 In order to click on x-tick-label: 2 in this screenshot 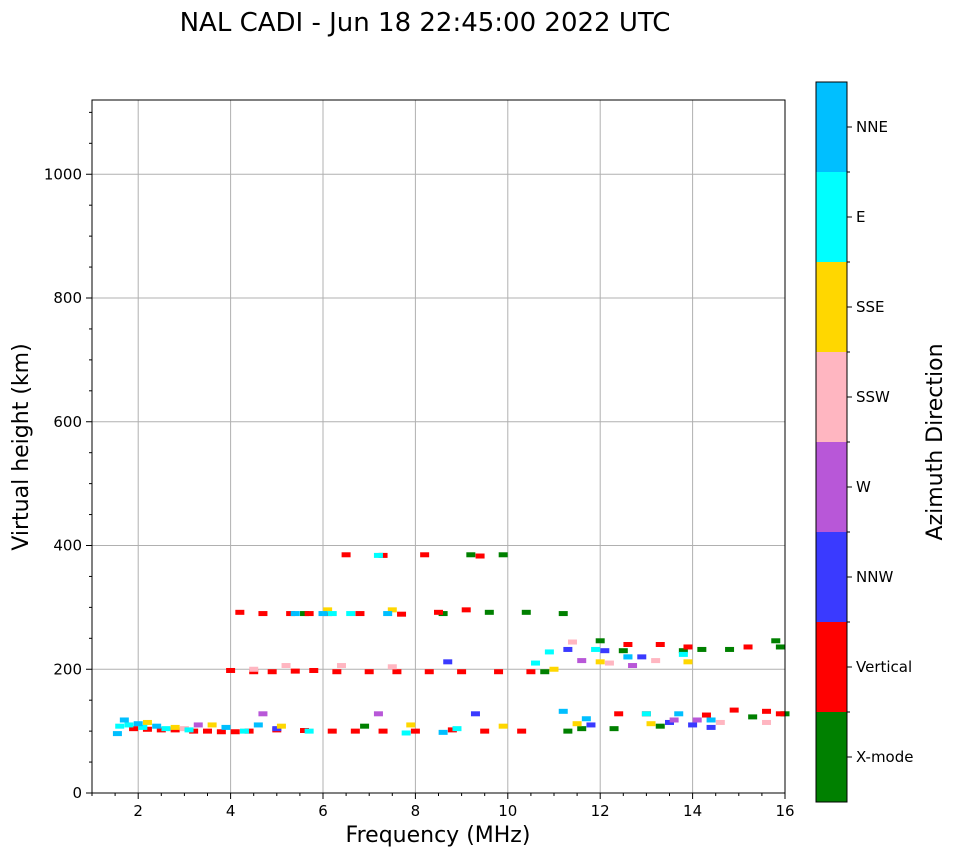, I will do `click(138, 811)`.